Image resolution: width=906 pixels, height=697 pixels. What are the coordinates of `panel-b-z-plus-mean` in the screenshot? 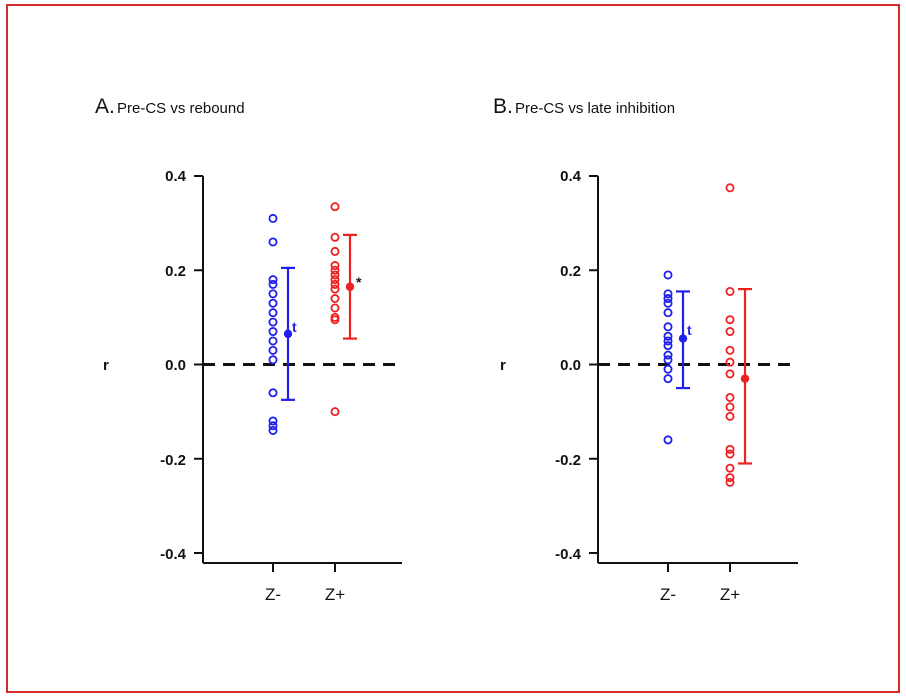 It's located at (745, 378).